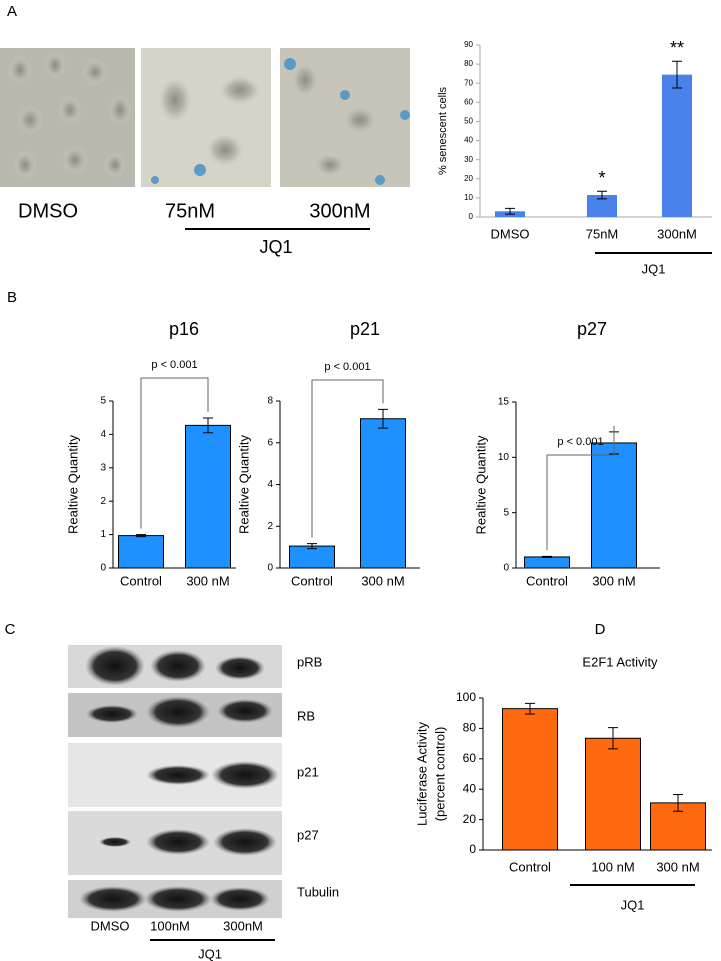  Describe the element at coordinates (468, 44) in the screenshot. I see `y-tick-label: 90` at that location.